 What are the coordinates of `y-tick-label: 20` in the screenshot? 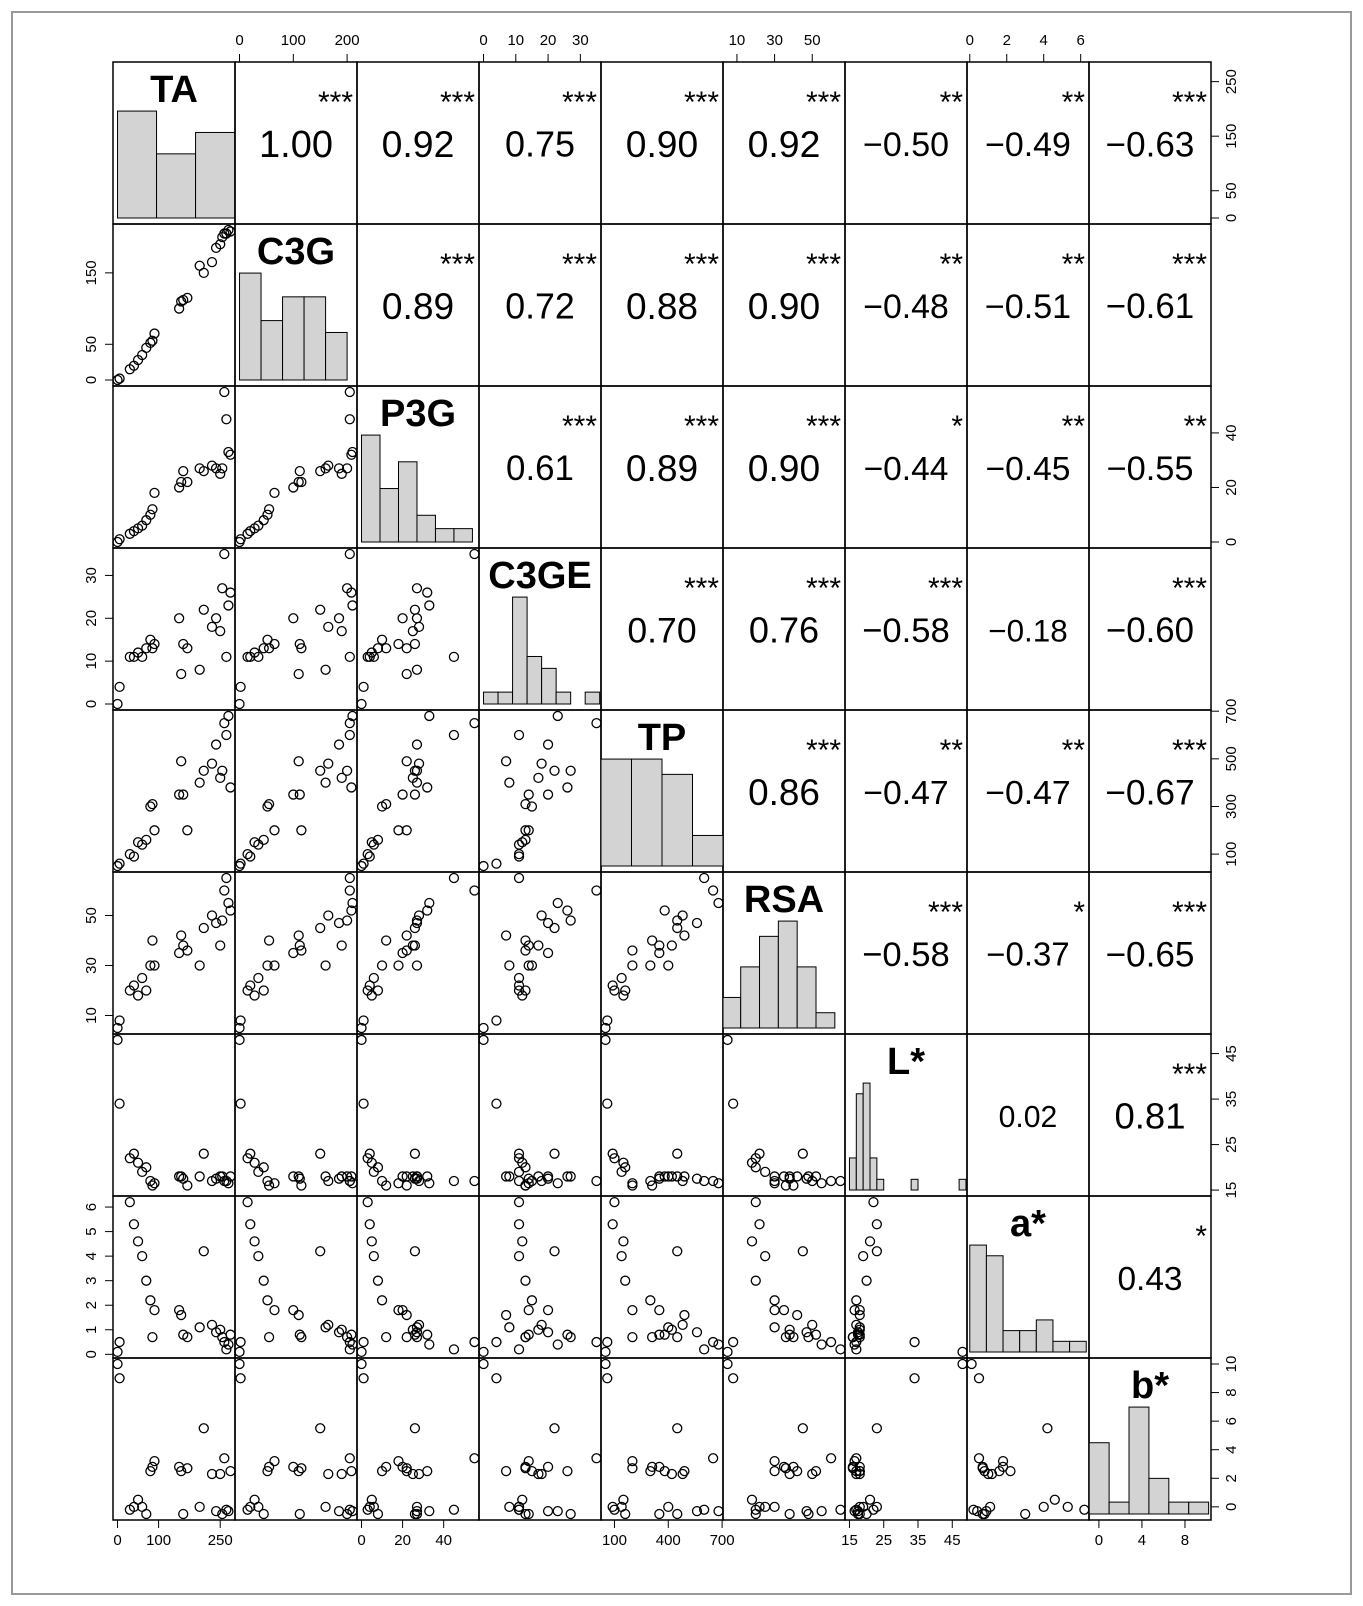 It's located at (1231, 487).